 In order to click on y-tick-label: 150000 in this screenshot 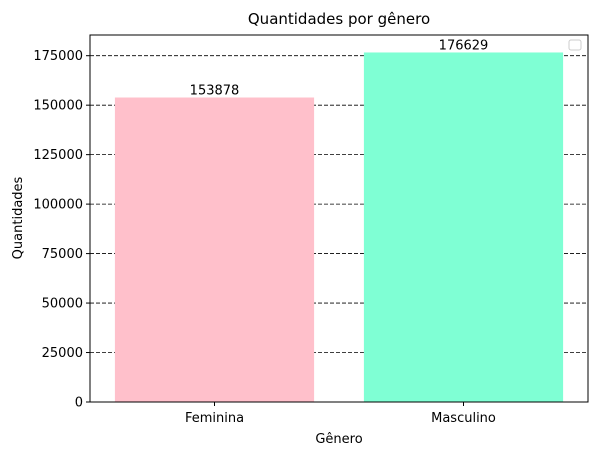, I will do `click(58, 106)`.